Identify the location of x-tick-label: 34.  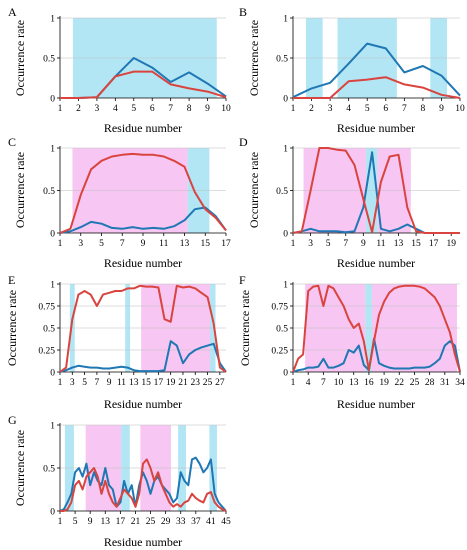
(460, 383).